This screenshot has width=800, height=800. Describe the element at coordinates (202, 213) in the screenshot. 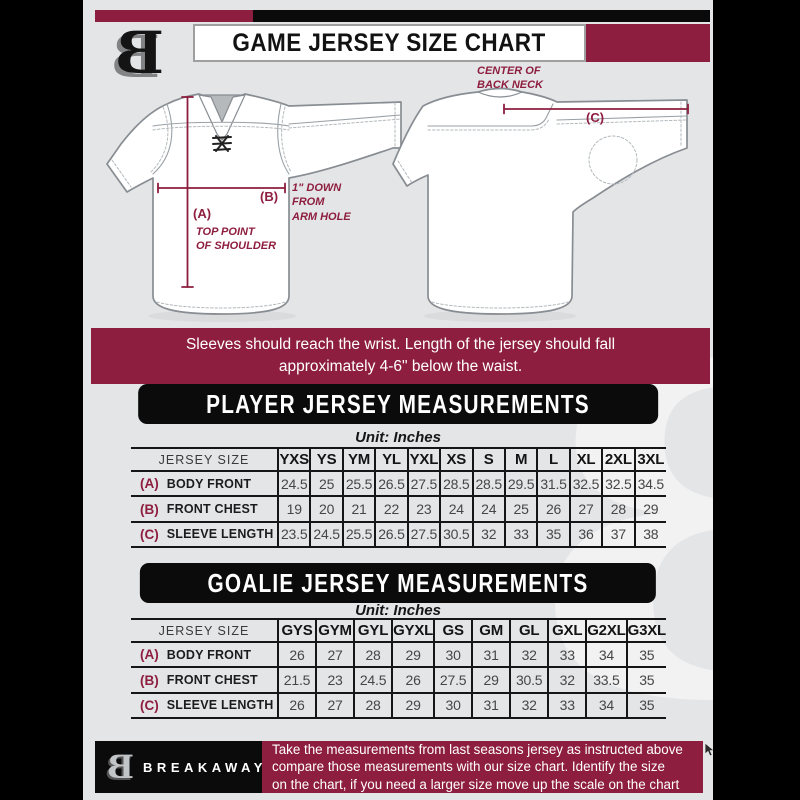

I see `label-a-key: (A)` at that location.